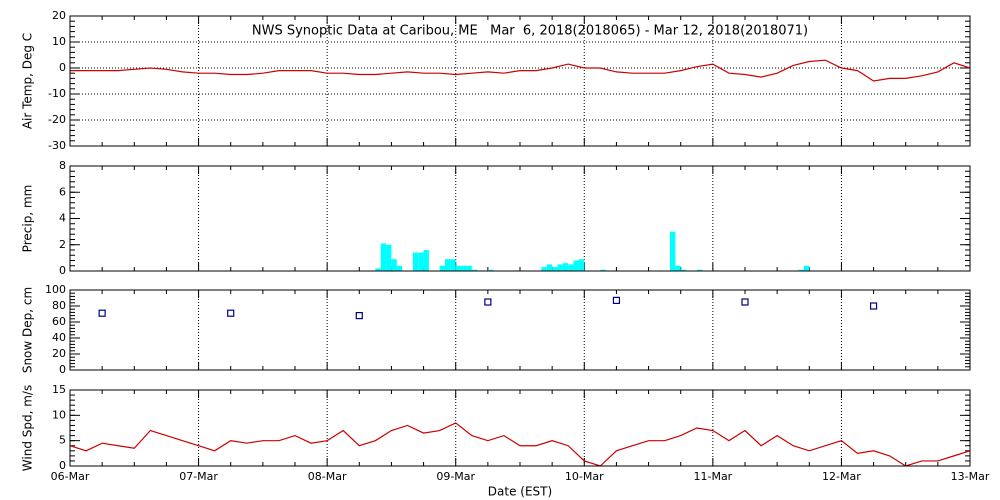 Image resolution: width=1000 pixels, height=500 pixels. I want to click on y-tick-label: 6, so click(62, 191).